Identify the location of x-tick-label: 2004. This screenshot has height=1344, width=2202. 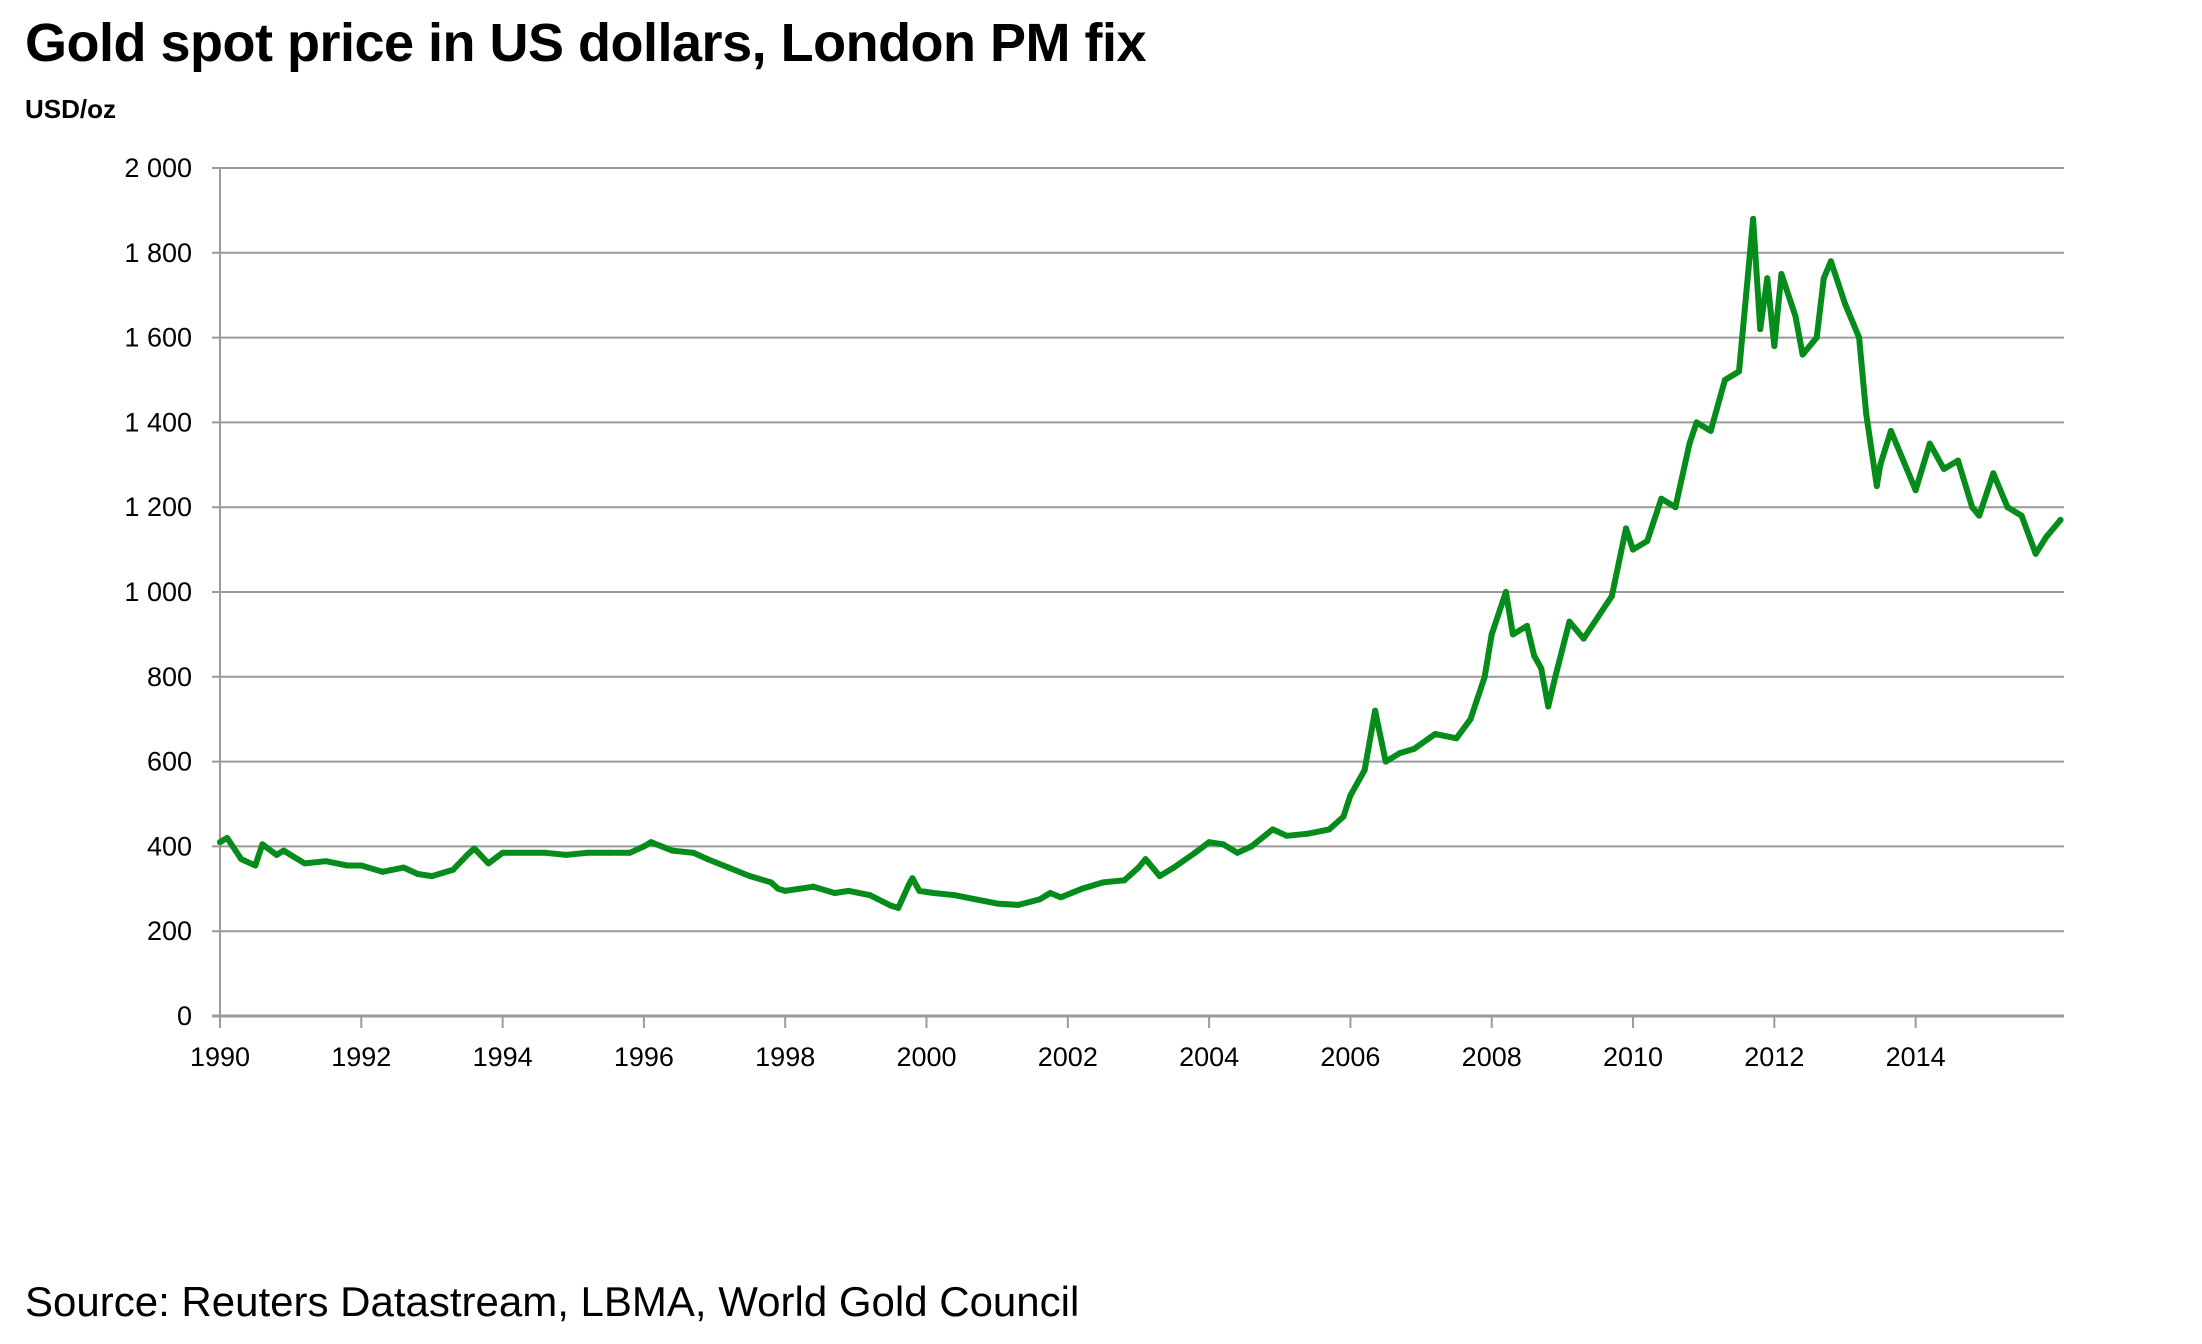
(1209, 1057).